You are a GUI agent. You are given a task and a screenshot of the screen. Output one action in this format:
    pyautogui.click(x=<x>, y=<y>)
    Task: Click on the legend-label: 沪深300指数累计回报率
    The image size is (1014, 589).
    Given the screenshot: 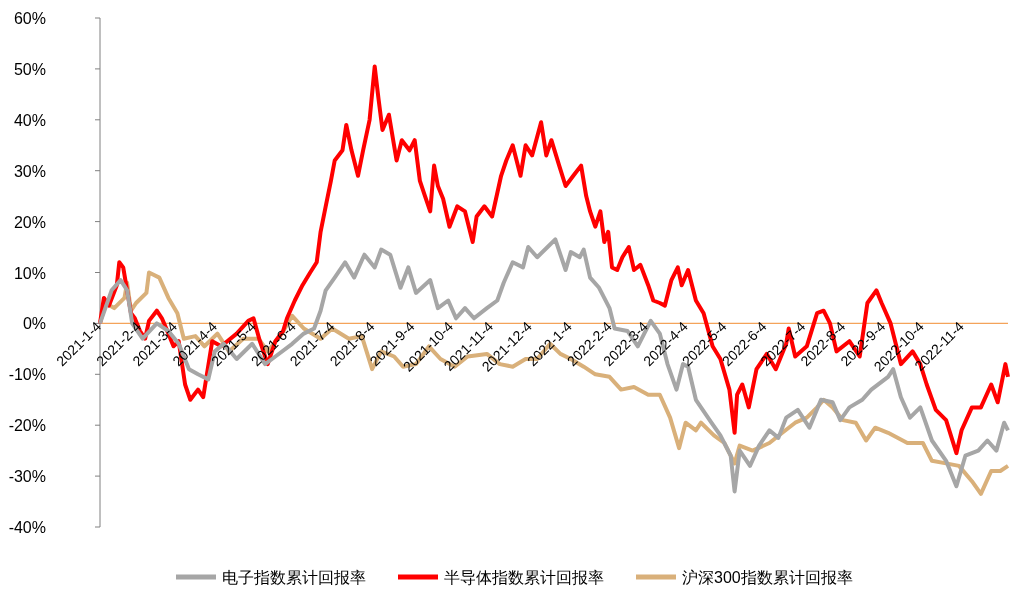 What is the action you would take?
    pyautogui.click(x=767, y=577)
    